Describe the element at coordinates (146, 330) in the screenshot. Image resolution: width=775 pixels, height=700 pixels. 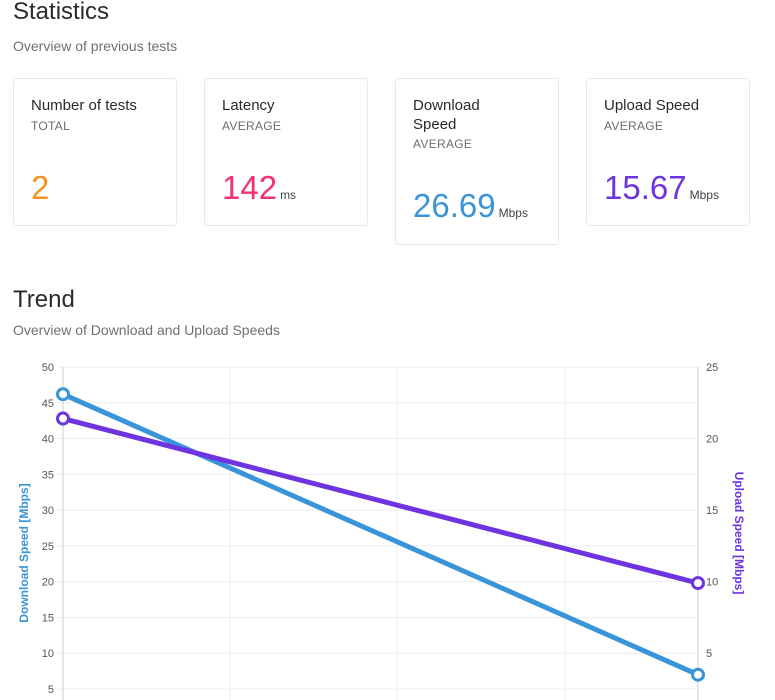
I see `trend-subtitle: Overview of Download and Upload Speeds` at that location.